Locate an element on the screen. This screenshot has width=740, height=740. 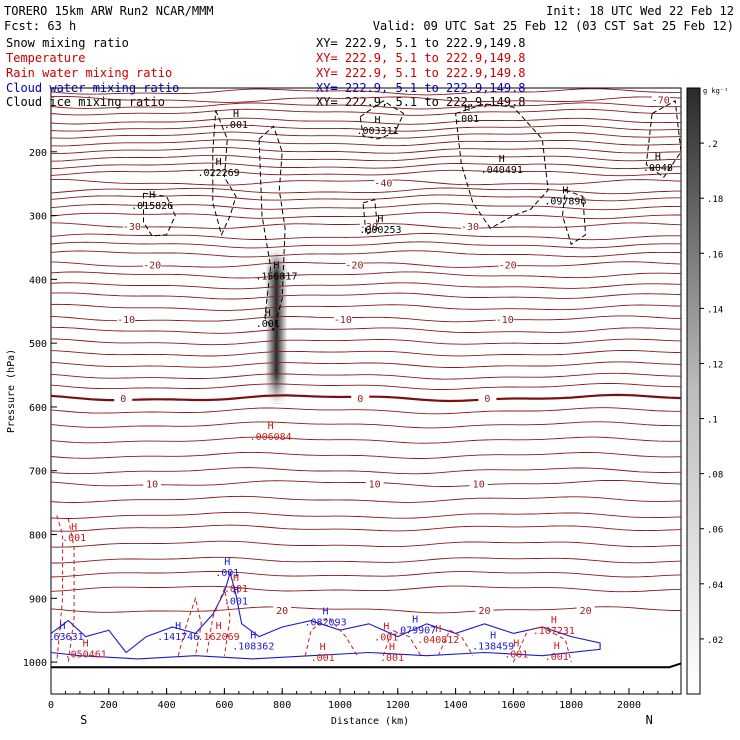
isotherm-label: -30 is located at coordinates (369, 227).